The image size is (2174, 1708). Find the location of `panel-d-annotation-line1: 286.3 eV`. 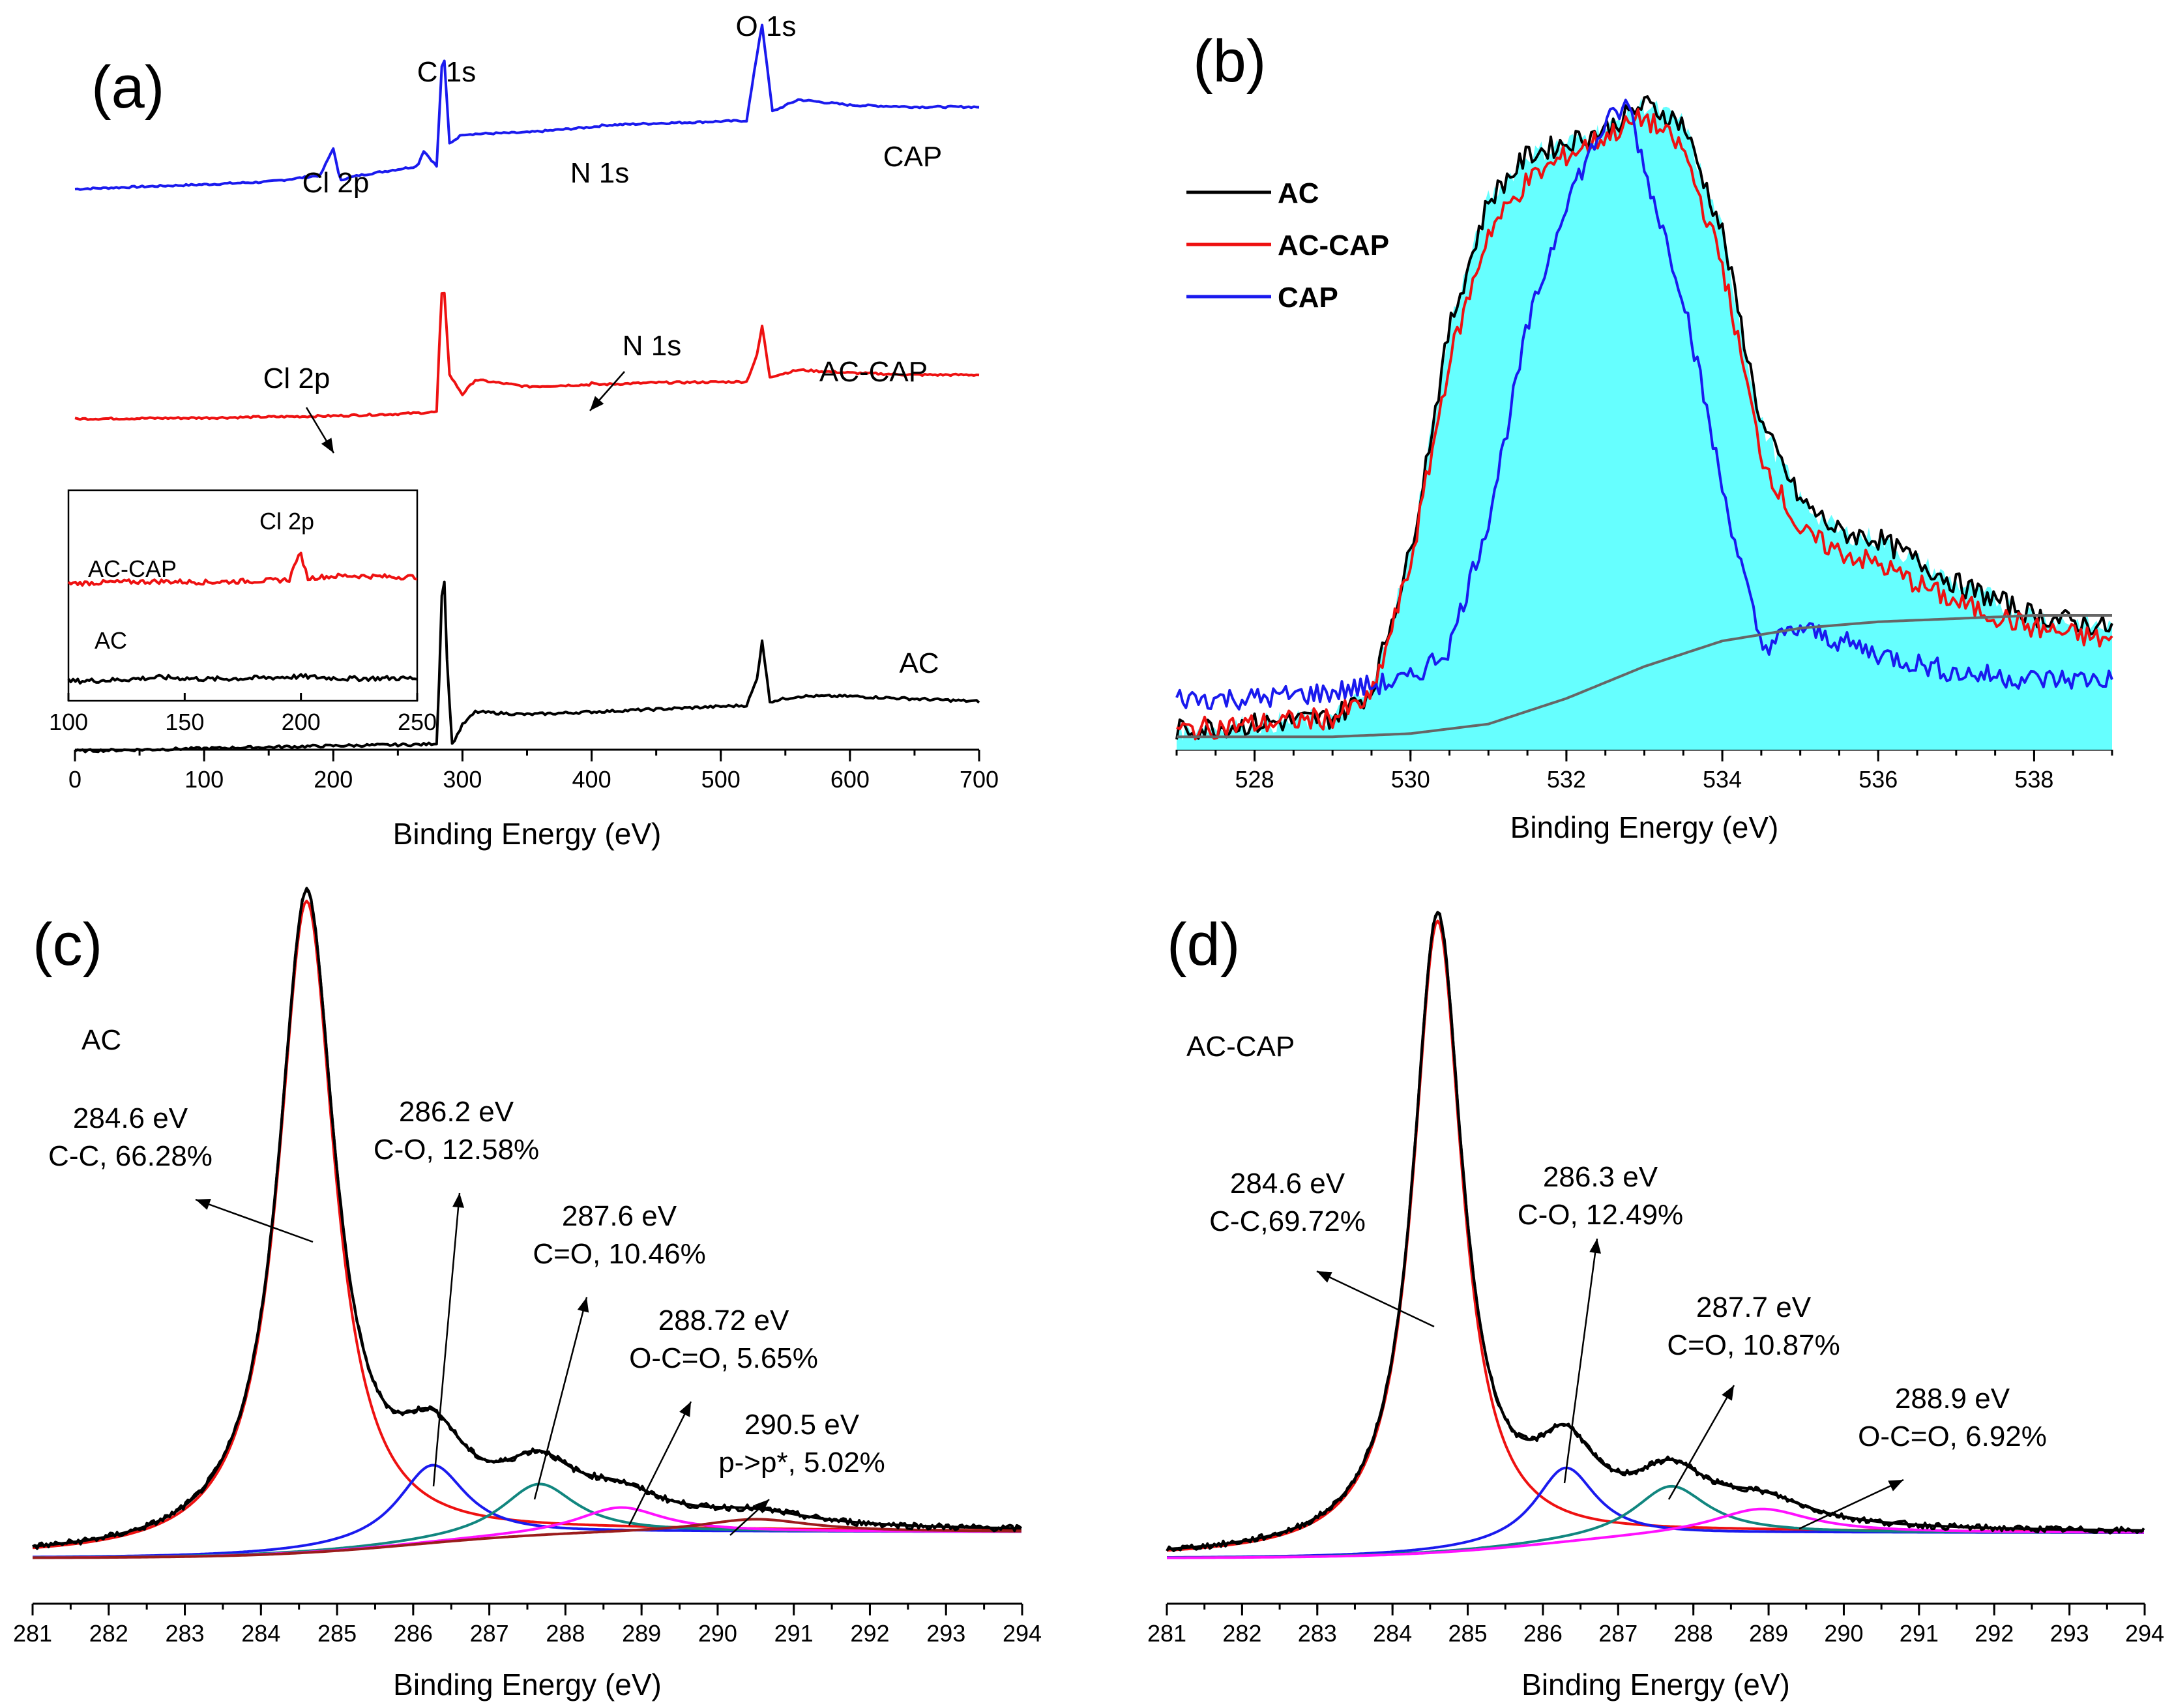

panel-d-annotation-line1: 286.3 eV is located at coordinates (1600, 1177).